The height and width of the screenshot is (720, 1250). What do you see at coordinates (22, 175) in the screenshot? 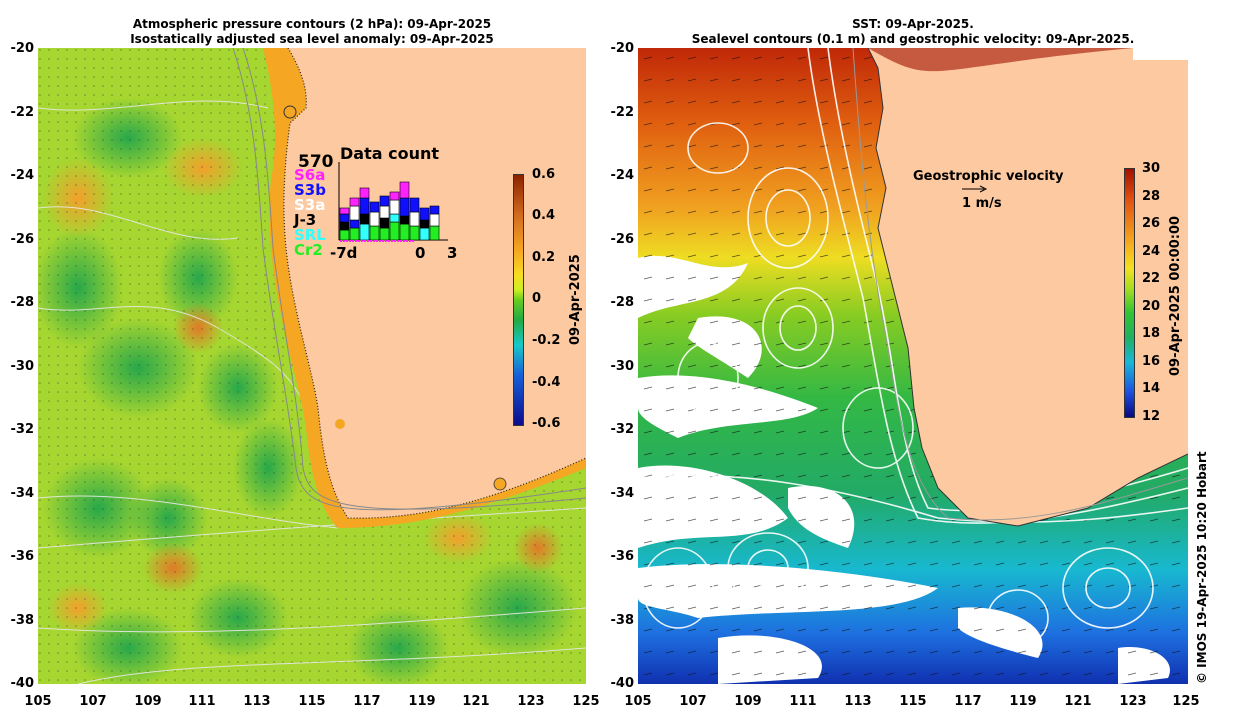
I see `left-lat-tick: -24` at bounding box center [22, 175].